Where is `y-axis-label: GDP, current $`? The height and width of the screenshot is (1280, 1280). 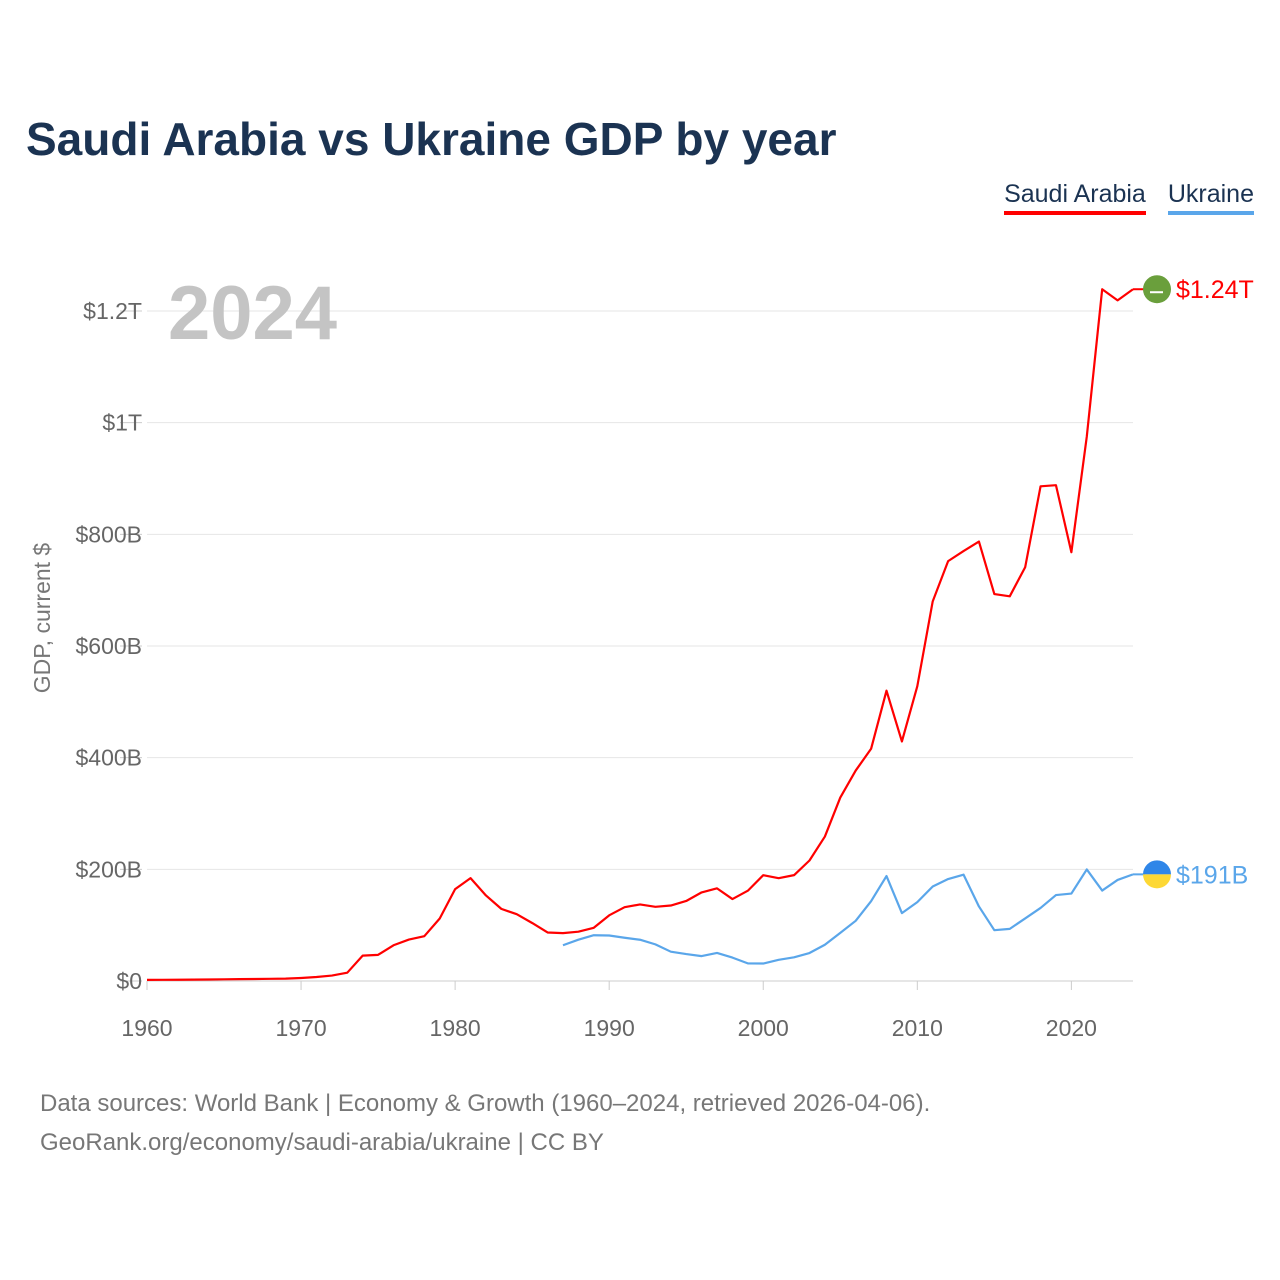 y-axis-label: GDP, current $ is located at coordinates (42, 618).